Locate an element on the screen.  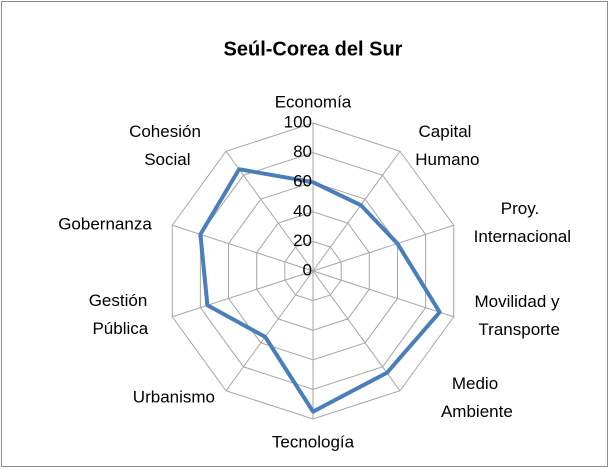
axis-tick-label: 0 is located at coordinates (307, 269).